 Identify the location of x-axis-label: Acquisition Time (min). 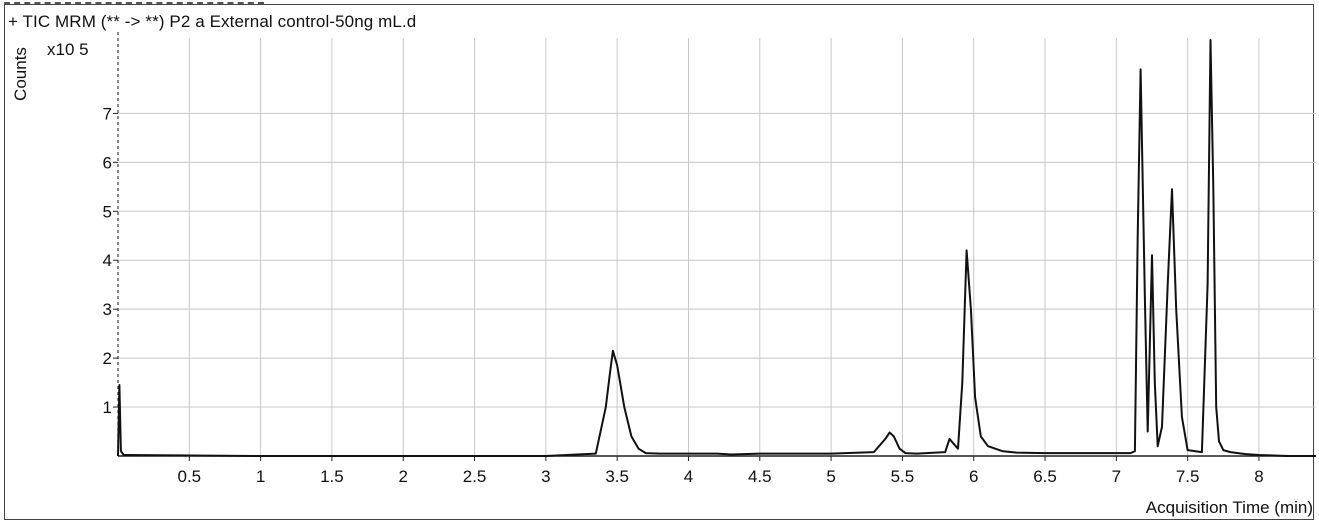
(1229, 507).